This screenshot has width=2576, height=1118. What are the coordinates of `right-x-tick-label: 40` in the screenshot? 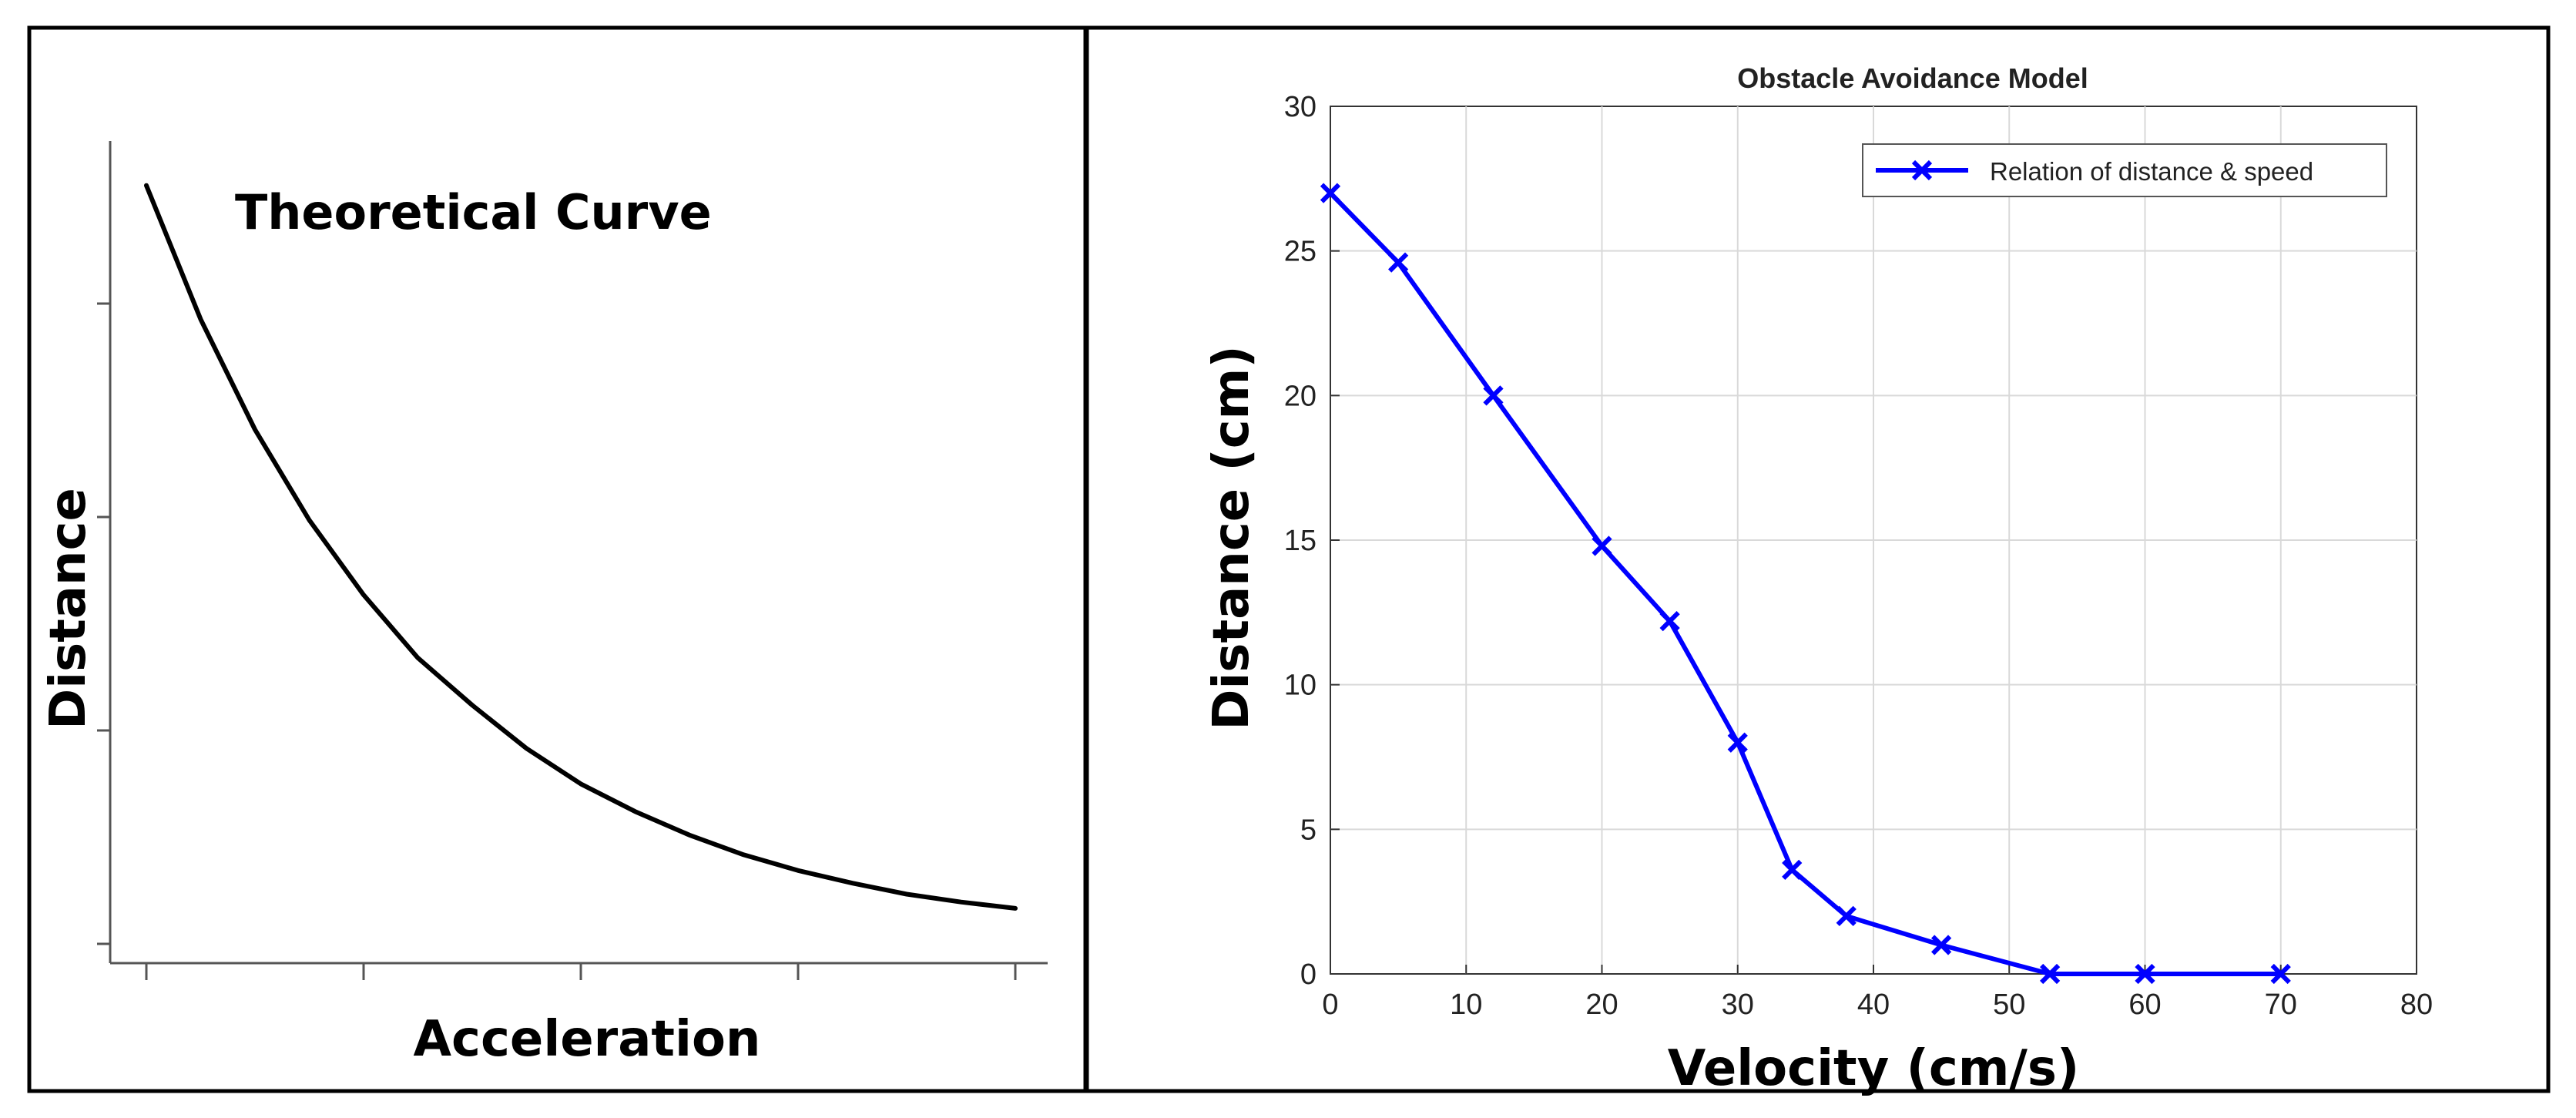 It's located at (1873, 1005).